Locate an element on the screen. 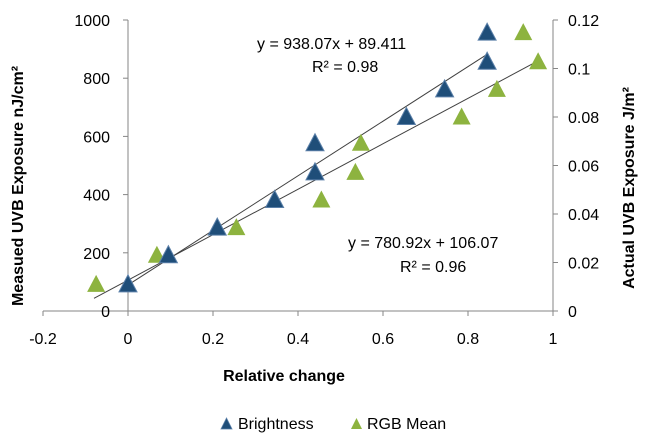 This screenshot has width=645, height=439. x-tick-label: 0.4 is located at coordinates (298, 339).